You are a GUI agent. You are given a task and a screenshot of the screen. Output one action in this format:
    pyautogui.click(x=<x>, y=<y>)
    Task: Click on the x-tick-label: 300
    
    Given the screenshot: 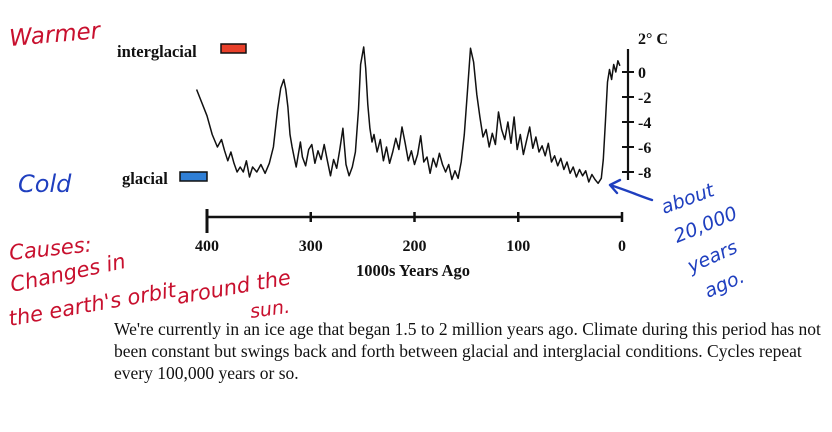 What is the action you would take?
    pyautogui.click(x=311, y=246)
    